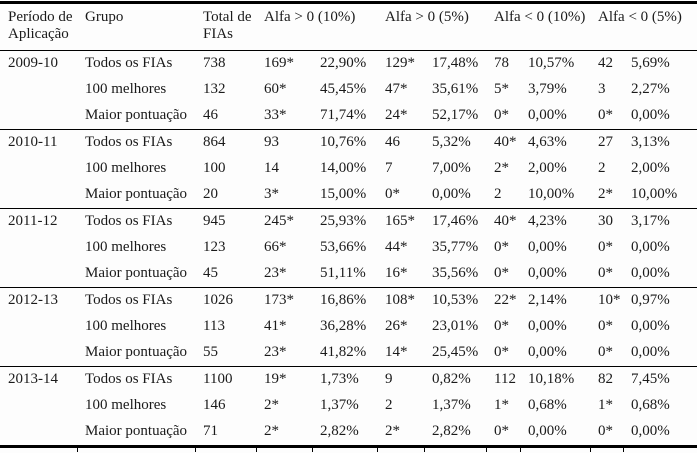  Describe the element at coordinates (455, 89) in the screenshot. I see `percent-cell: 35,61%` at that location.